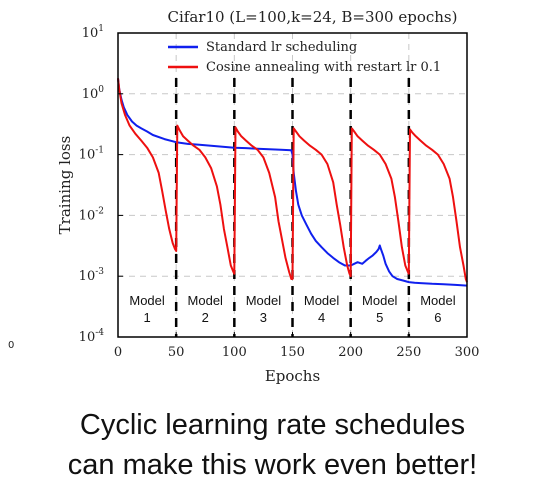 The width and height of the screenshot is (545, 503). Describe the element at coordinates (205, 317) in the screenshot. I see `model-number: 2` at that location.